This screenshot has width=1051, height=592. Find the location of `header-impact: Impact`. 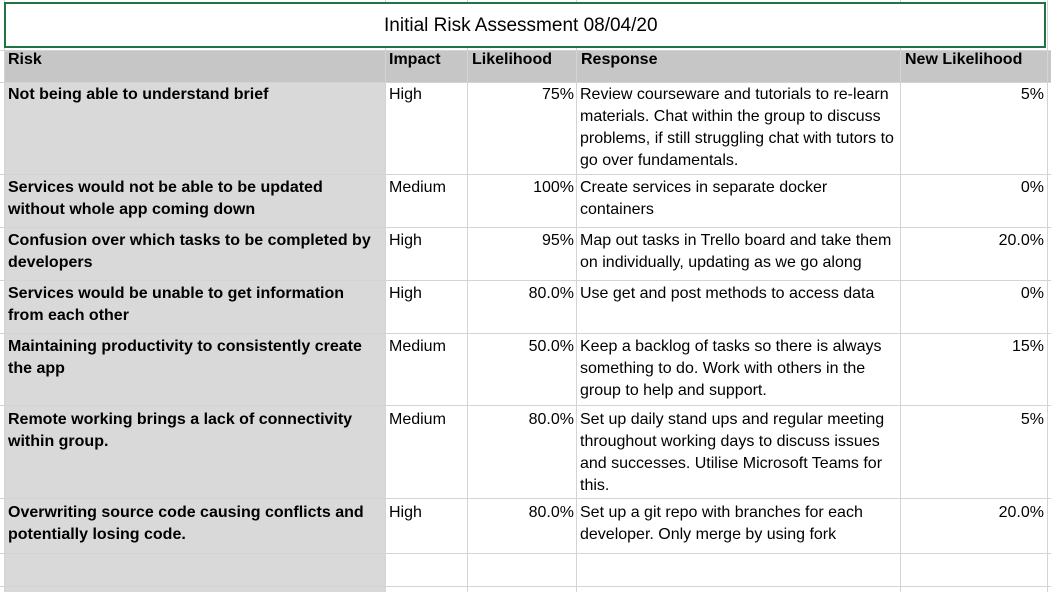

header-impact: Impact is located at coordinates (415, 59).